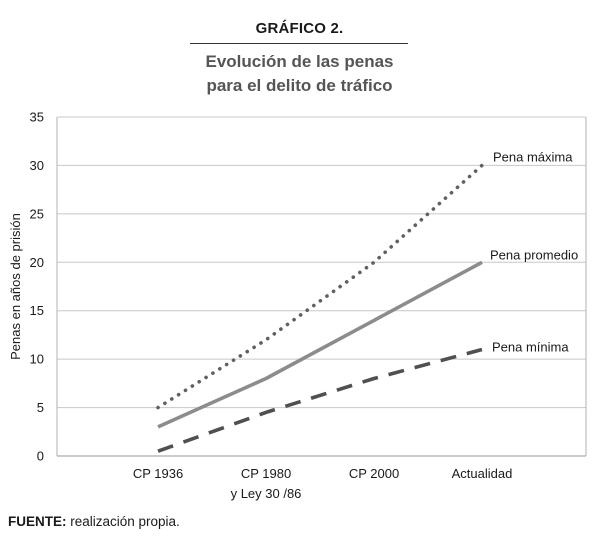 This screenshot has height=543, width=599. Describe the element at coordinates (123, 521) in the screenshot. I see `source-text: realización propia.` at that location.